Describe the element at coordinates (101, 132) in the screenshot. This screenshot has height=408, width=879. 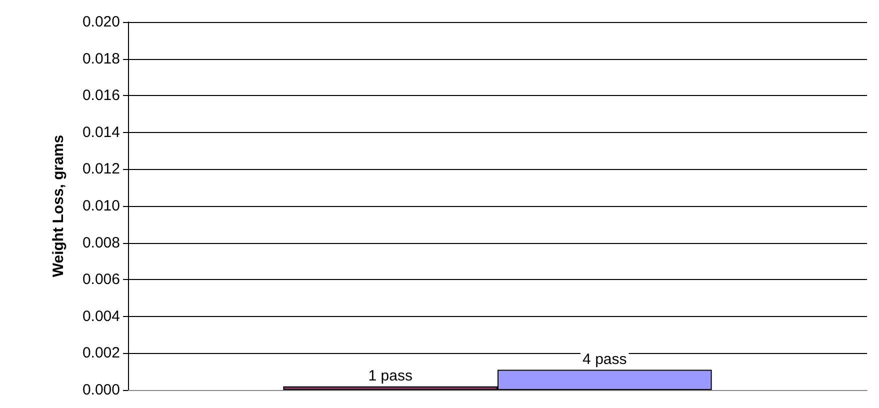
I see `y-tick-label: 0.014` at that location.